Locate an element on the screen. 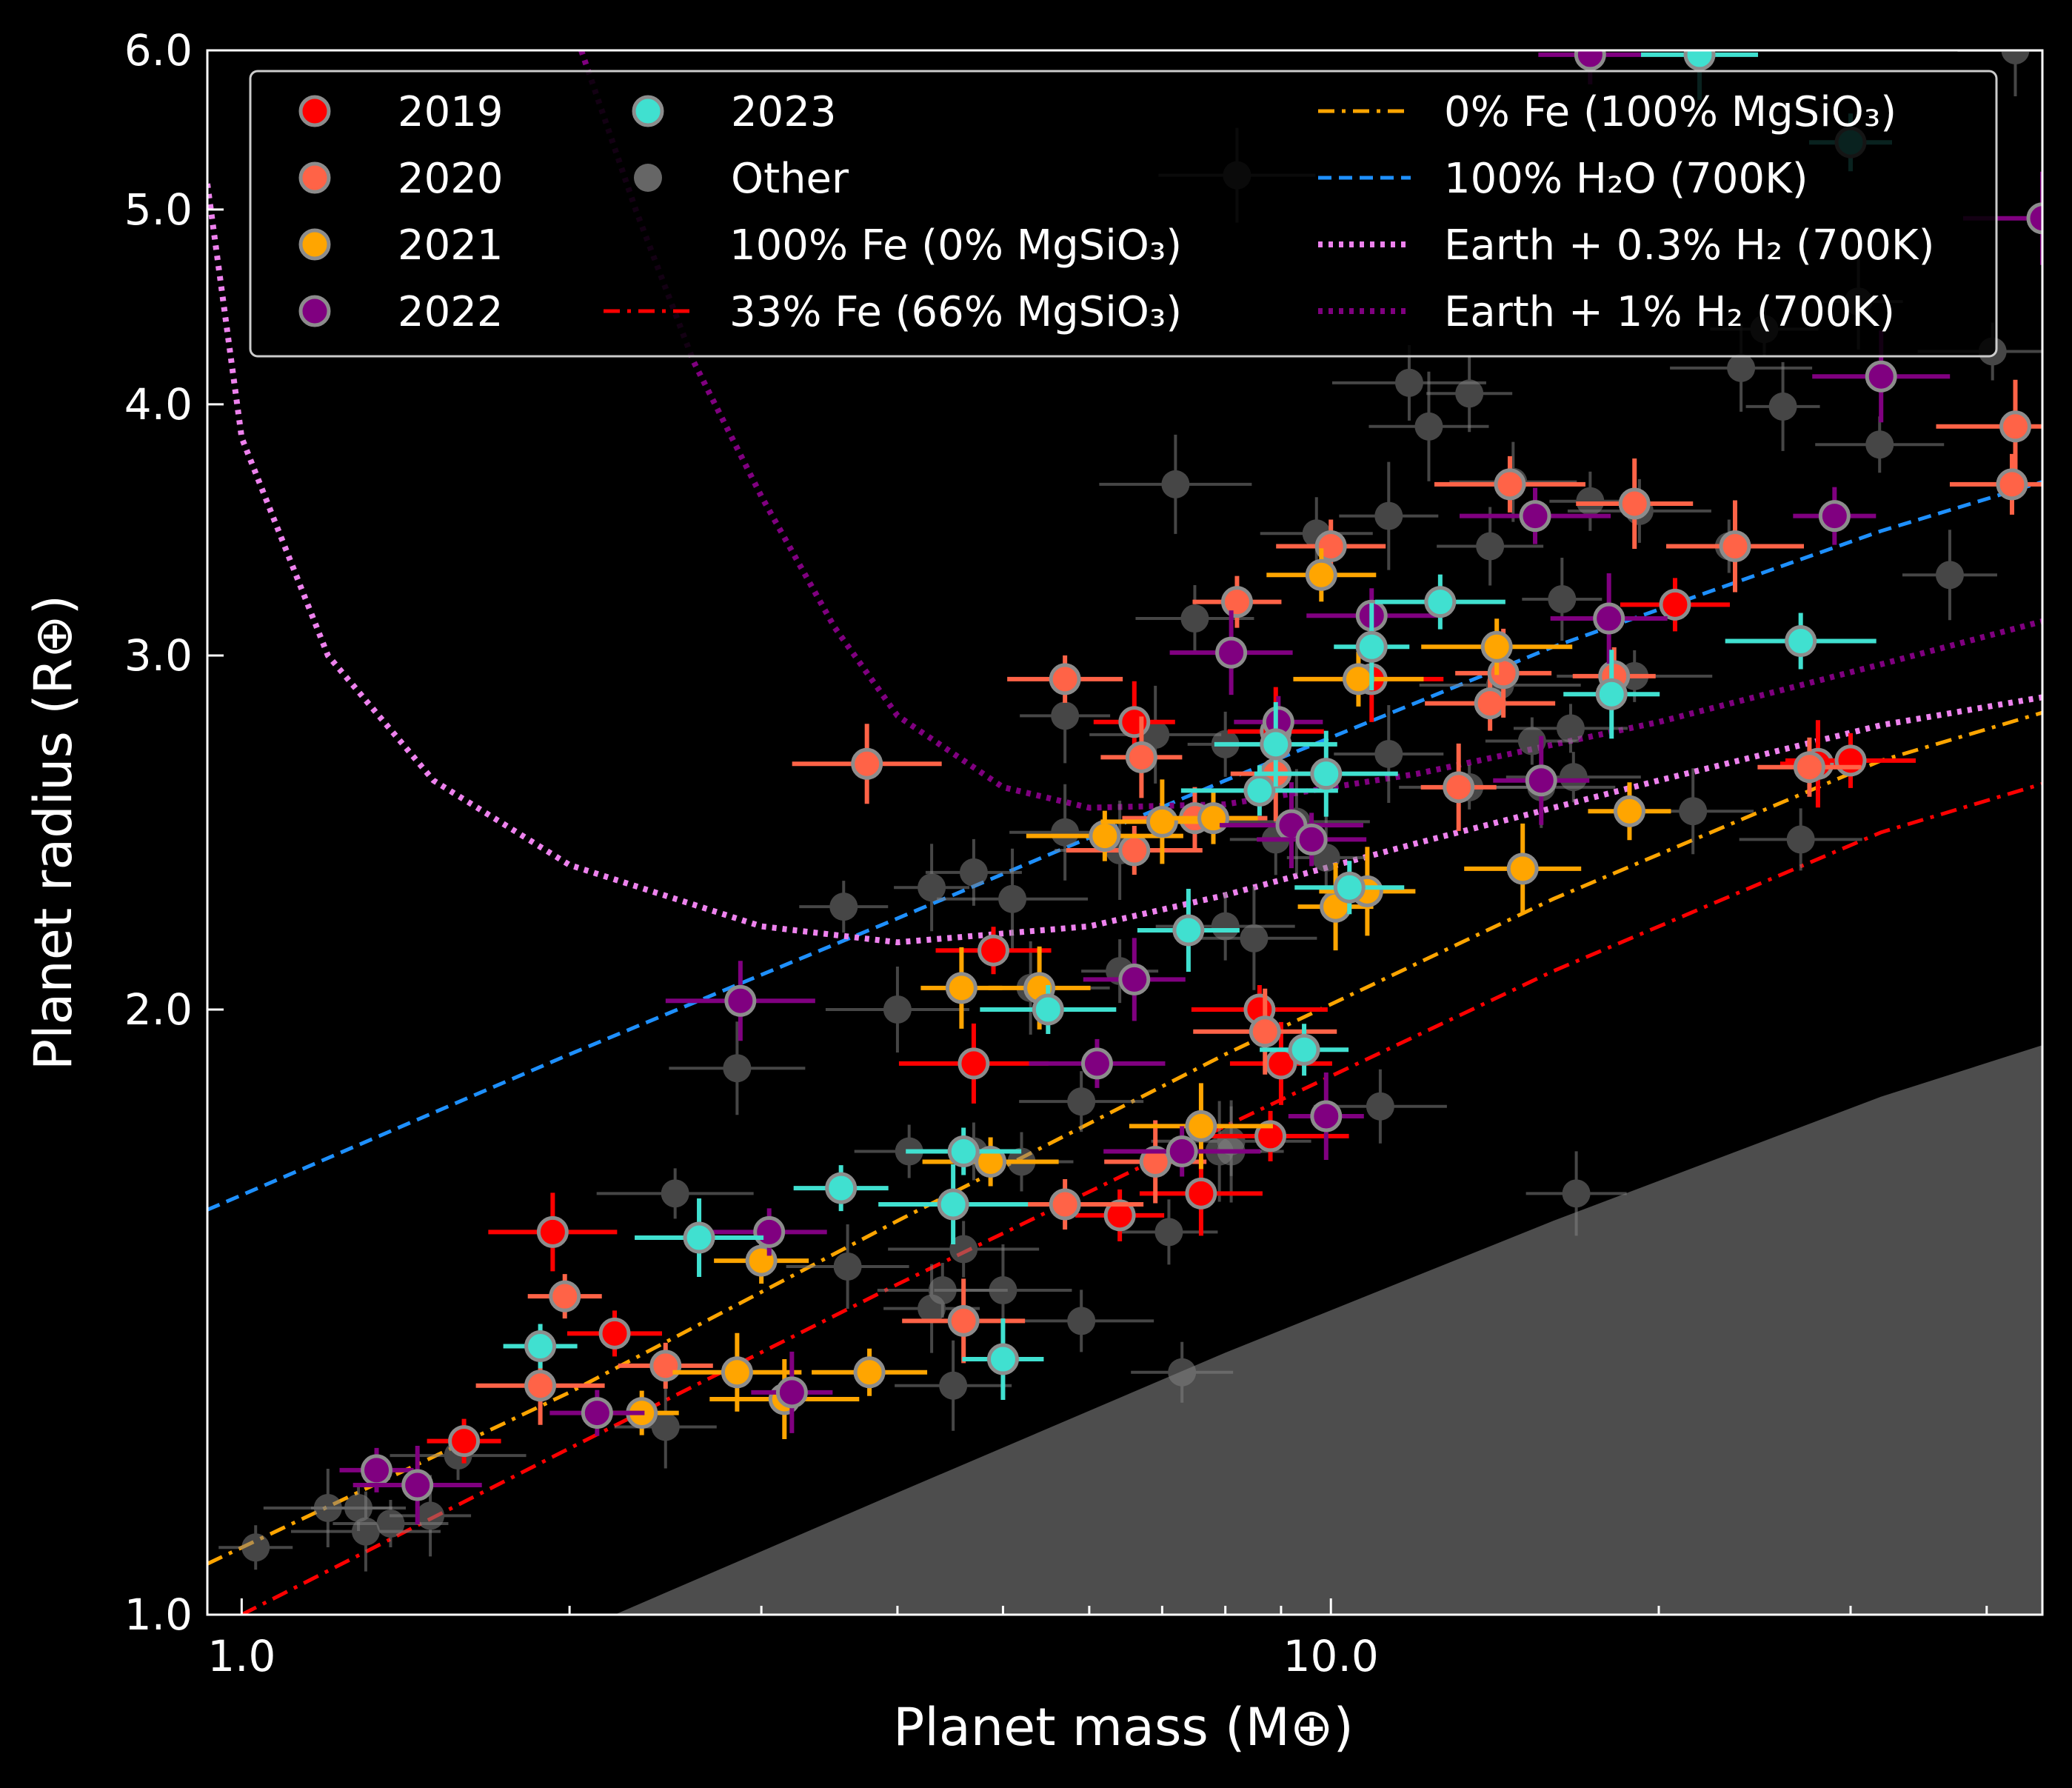  legend-label-h2_03: Earth + 0.3% H₂ (700K) is located at coordinates (1689, 245).